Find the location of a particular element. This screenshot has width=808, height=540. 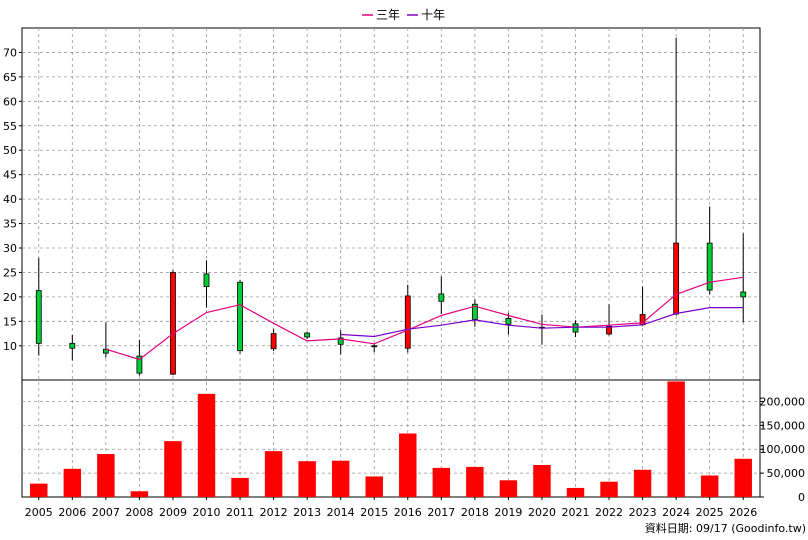

x-axis-tick-label: 2005 is located at coordinates (39, 512).